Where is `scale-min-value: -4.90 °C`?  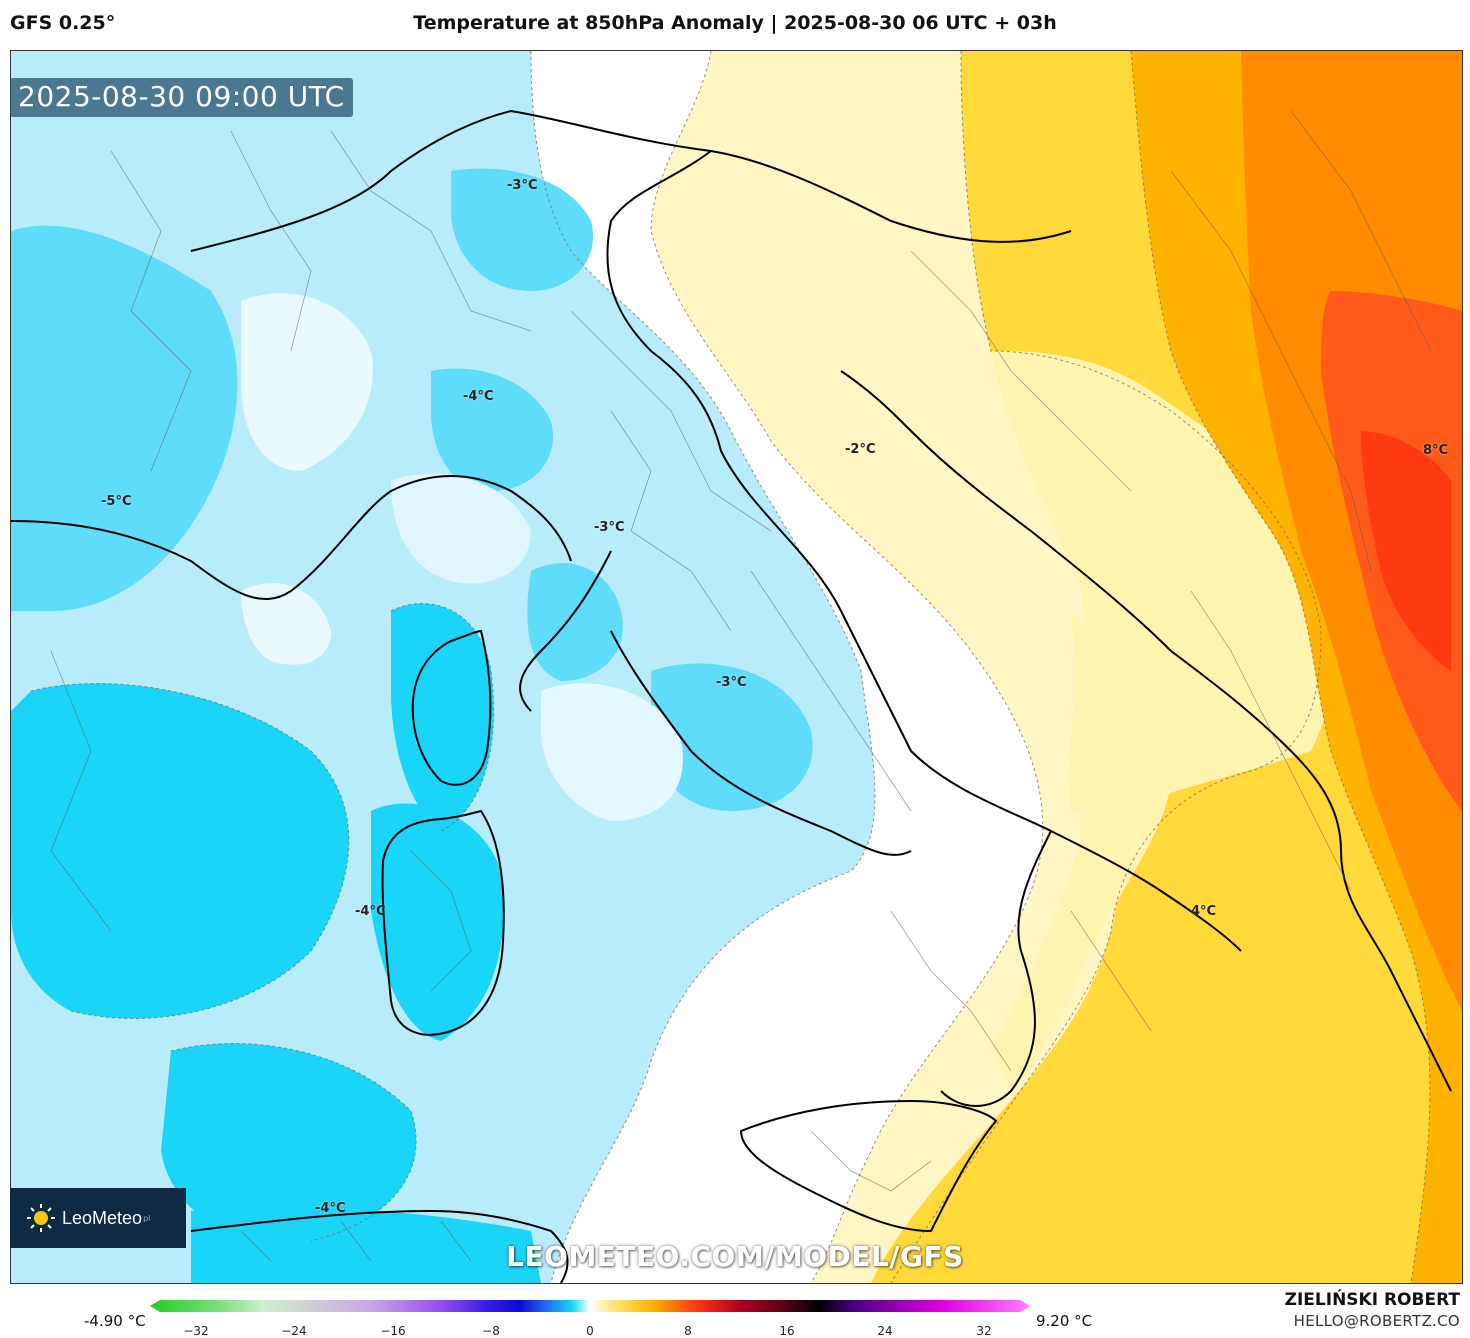
scale-min-value: -4.90 °C is located at coordinates (115, 1321).